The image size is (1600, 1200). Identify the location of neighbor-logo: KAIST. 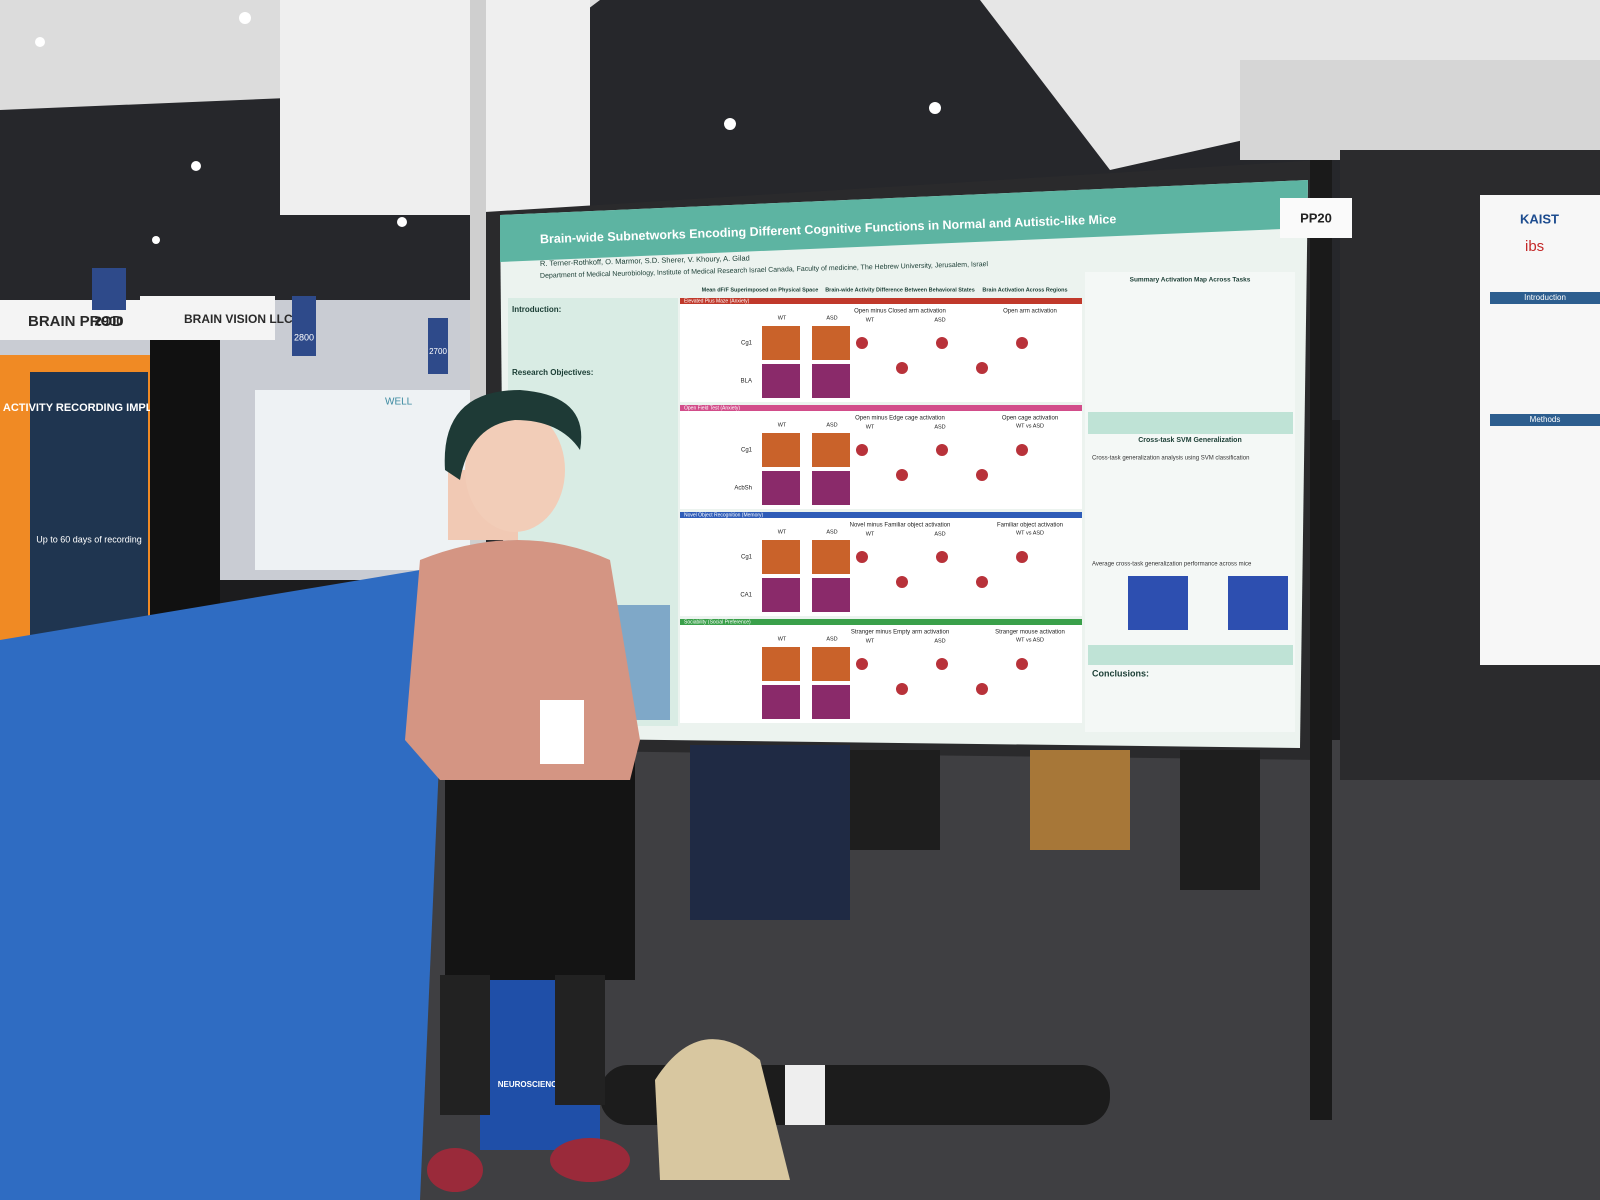
(1539, 218).